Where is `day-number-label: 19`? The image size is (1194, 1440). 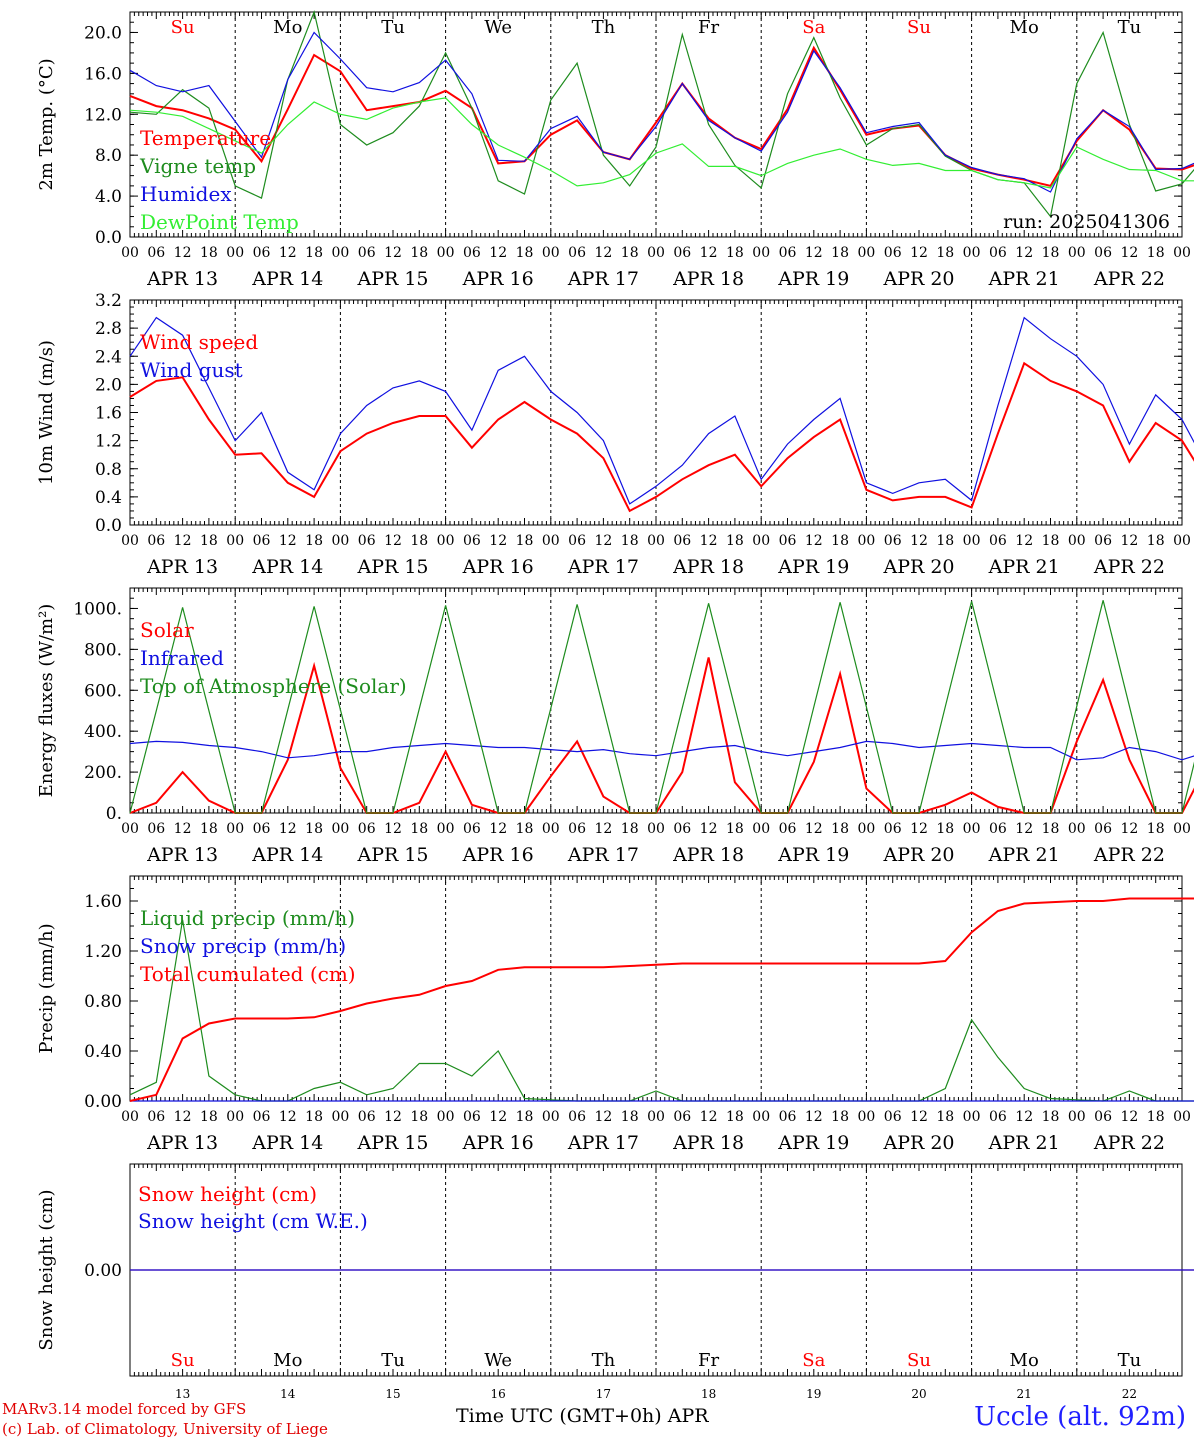 day-number-label: 19 is located at coordinates (813, 1393).